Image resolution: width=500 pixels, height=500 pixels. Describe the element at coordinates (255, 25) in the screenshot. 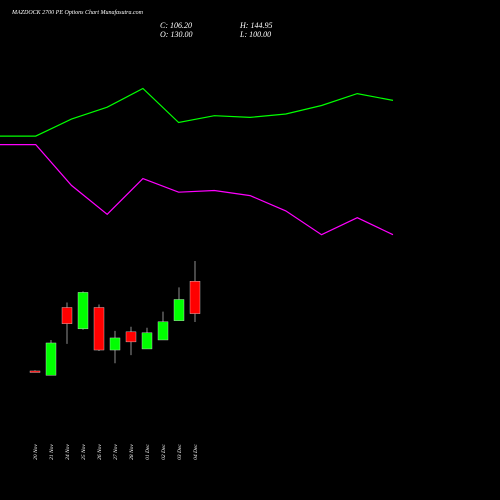

I see `high-label: H: 144.95` at that location.